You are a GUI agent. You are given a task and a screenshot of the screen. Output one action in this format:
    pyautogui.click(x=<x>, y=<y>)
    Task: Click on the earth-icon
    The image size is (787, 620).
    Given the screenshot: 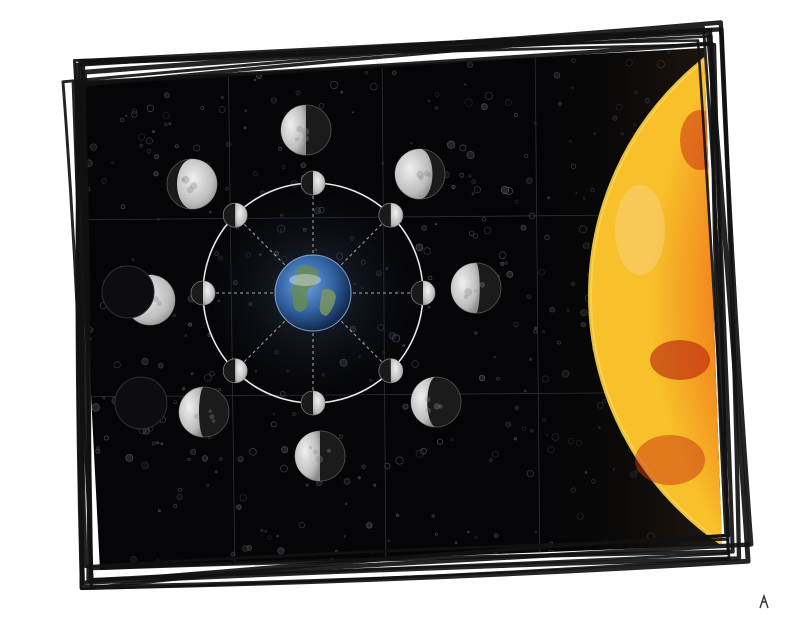 What is the action you would take?
    pyautogui.click(x=313, y=293)
    